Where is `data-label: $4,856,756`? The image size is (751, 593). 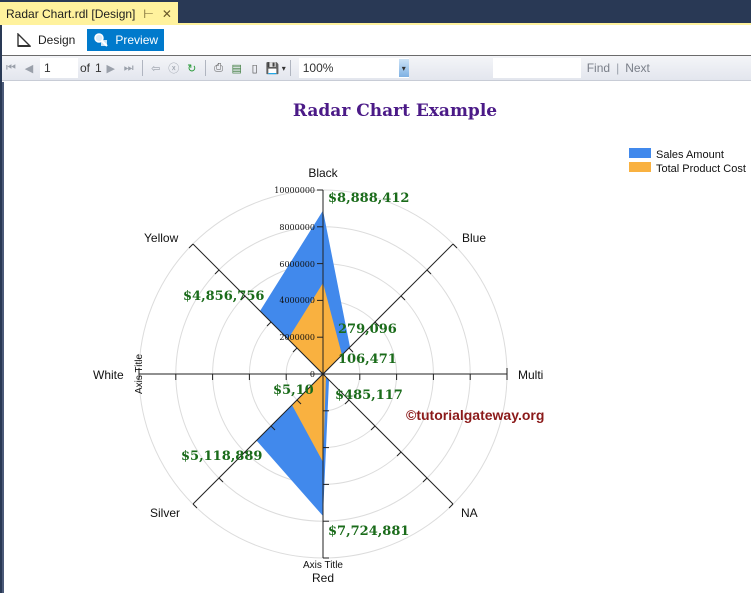
data-label: $4,856,756 is located at coordinates (223, 296).